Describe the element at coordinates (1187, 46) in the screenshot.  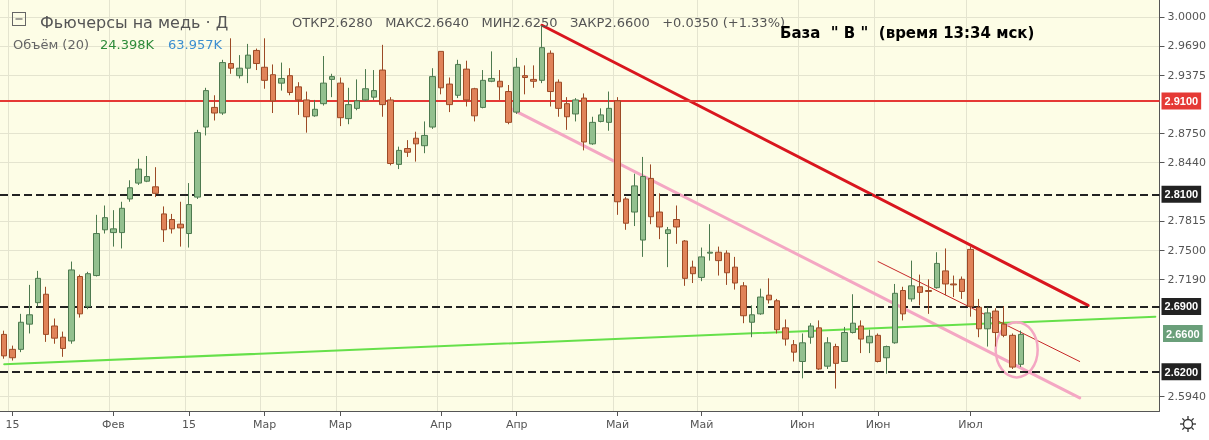
I see `y-tick-label: 2.9690` at that location.